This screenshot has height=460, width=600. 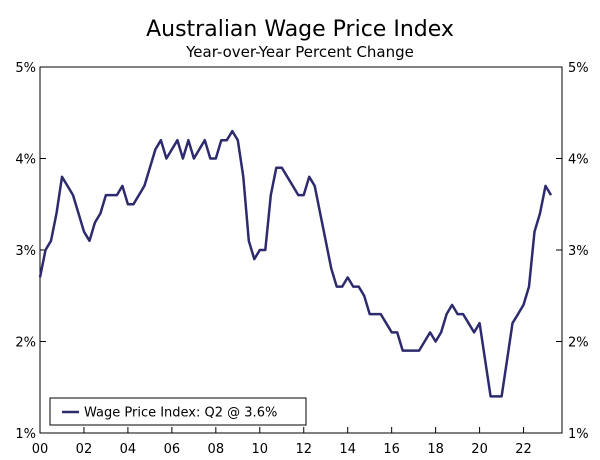 What do you see at coordinates (479, 449) in the screenshot?
I see `x-tick-label: 20` at bounding box center [479, 449].